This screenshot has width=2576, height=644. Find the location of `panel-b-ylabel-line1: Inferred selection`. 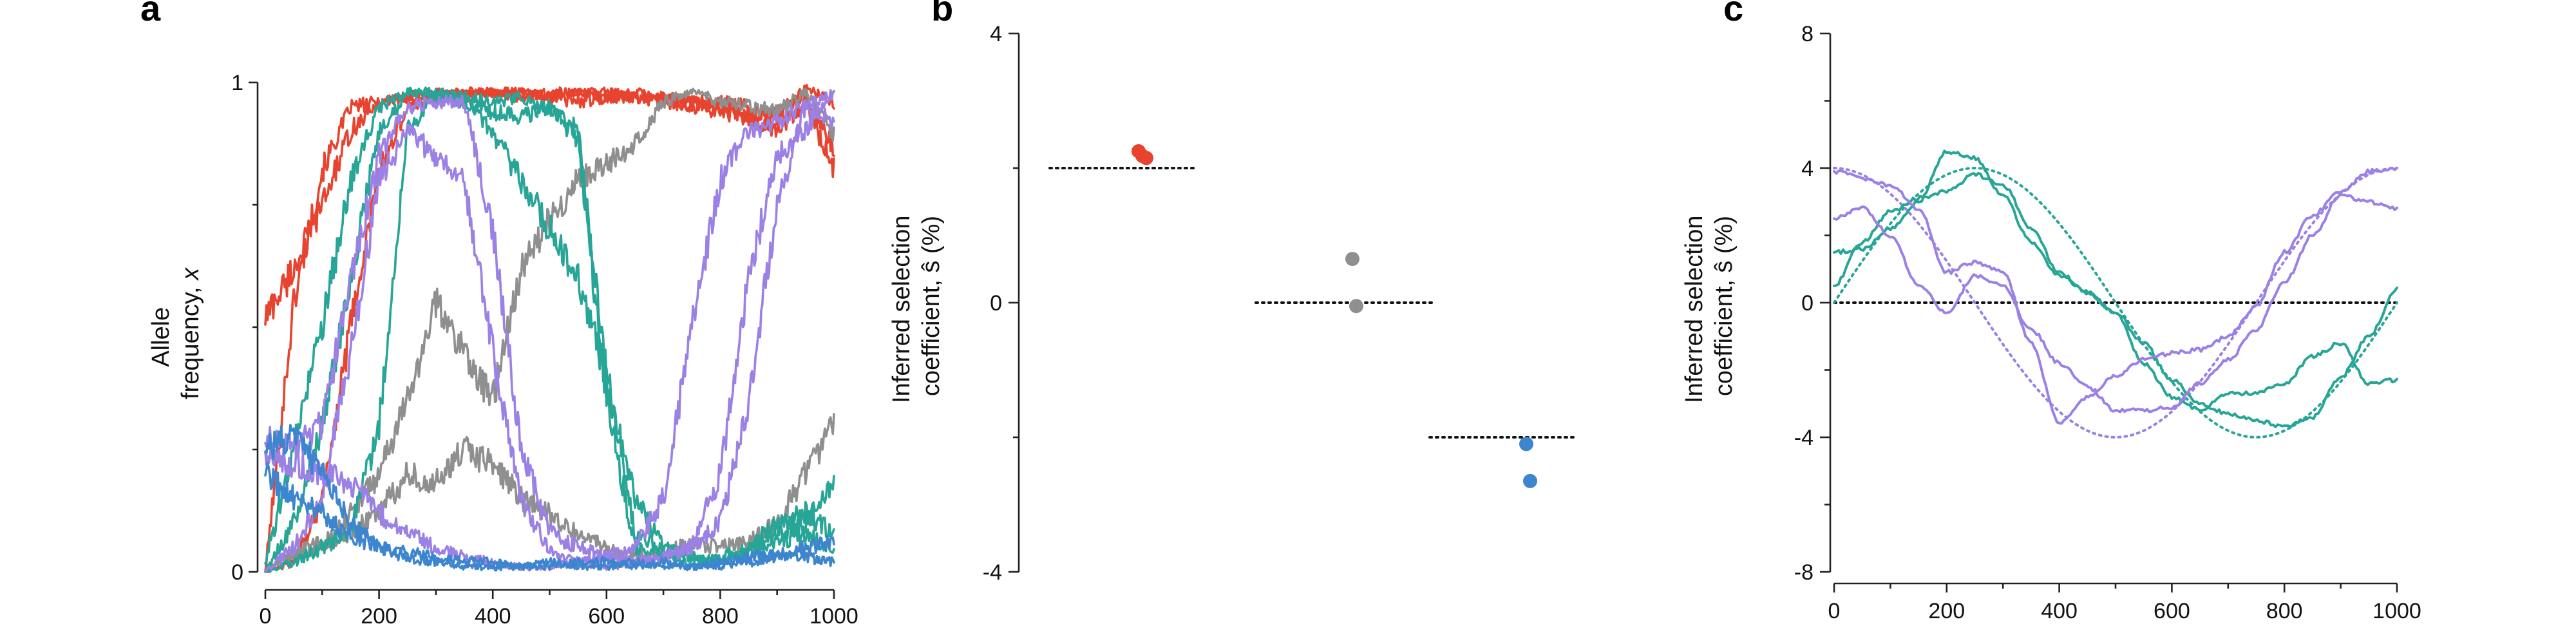

panel-b-ylabel-line1: Inferred selection is located at coordinates (902, 310).